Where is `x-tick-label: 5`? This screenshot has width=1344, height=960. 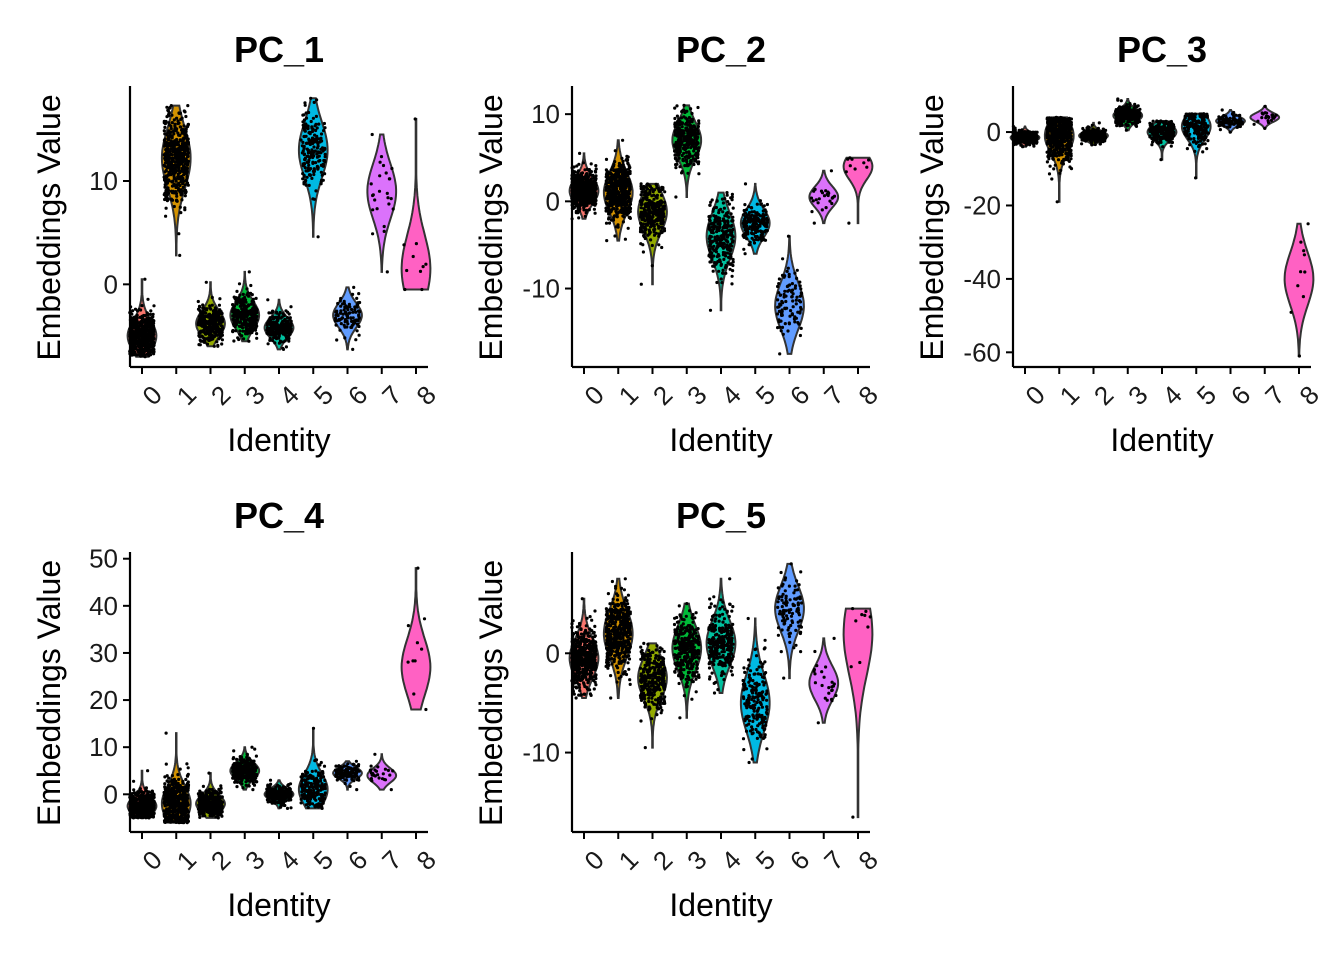 x-tick-label: 5 is located at coordinates (323, 395).